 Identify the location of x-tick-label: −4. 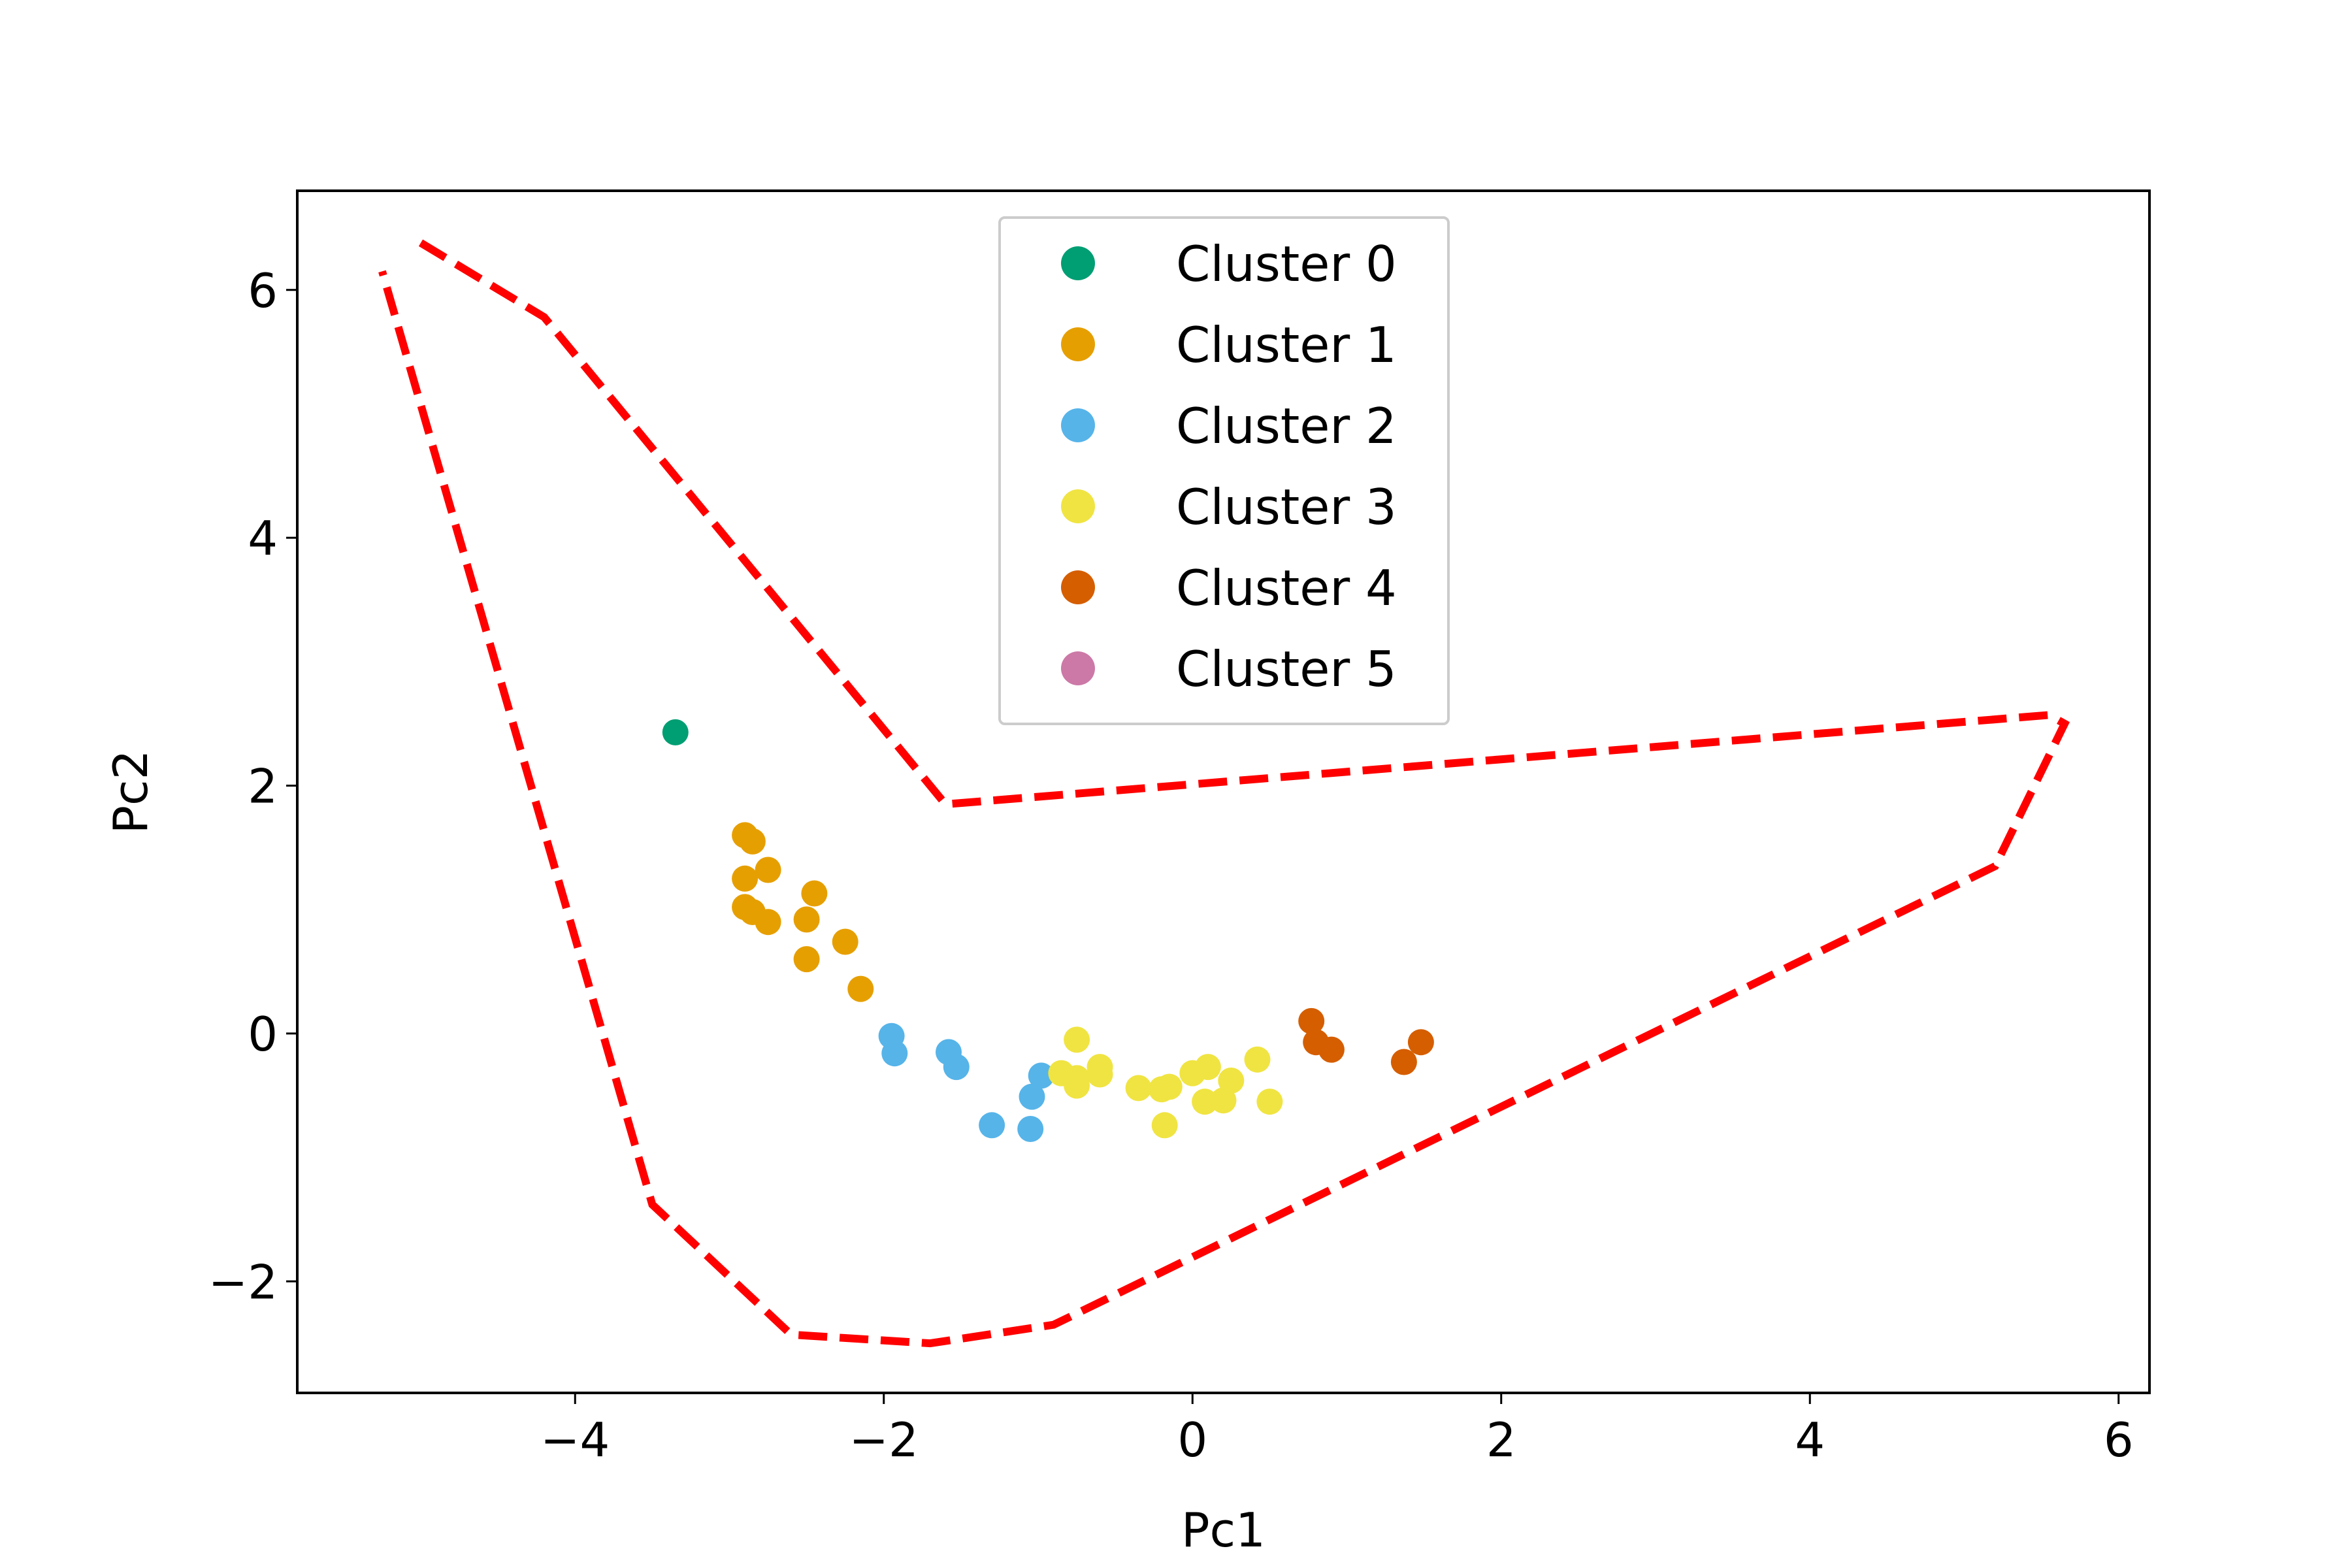
(575, 1440).